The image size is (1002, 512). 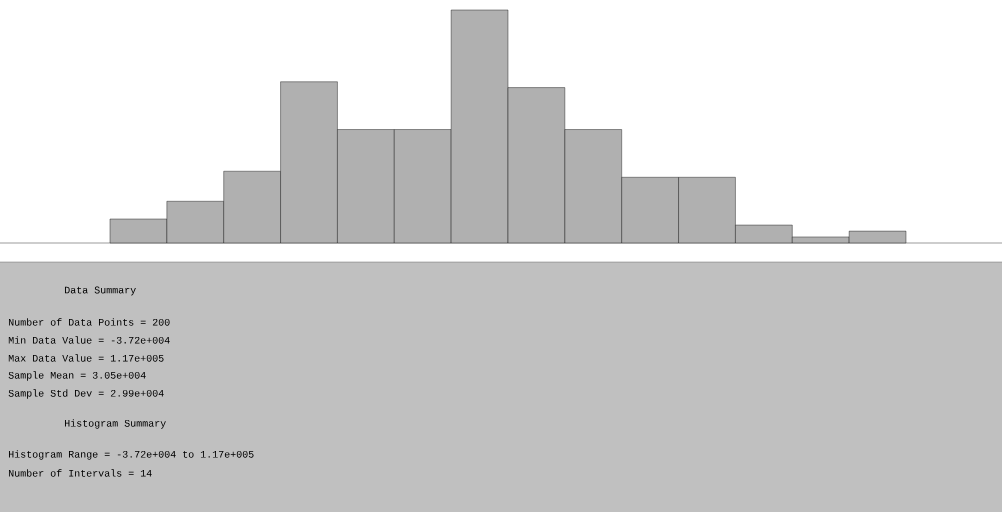 I want to click on text: Number of Intervals = 14, so click(x=80, y=473).